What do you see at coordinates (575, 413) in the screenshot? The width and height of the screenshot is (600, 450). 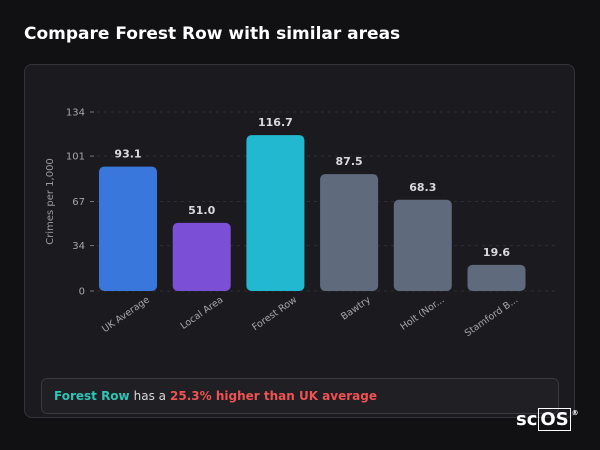 I see `logo-registered-mark: ®` at bounding box center [575, 413].